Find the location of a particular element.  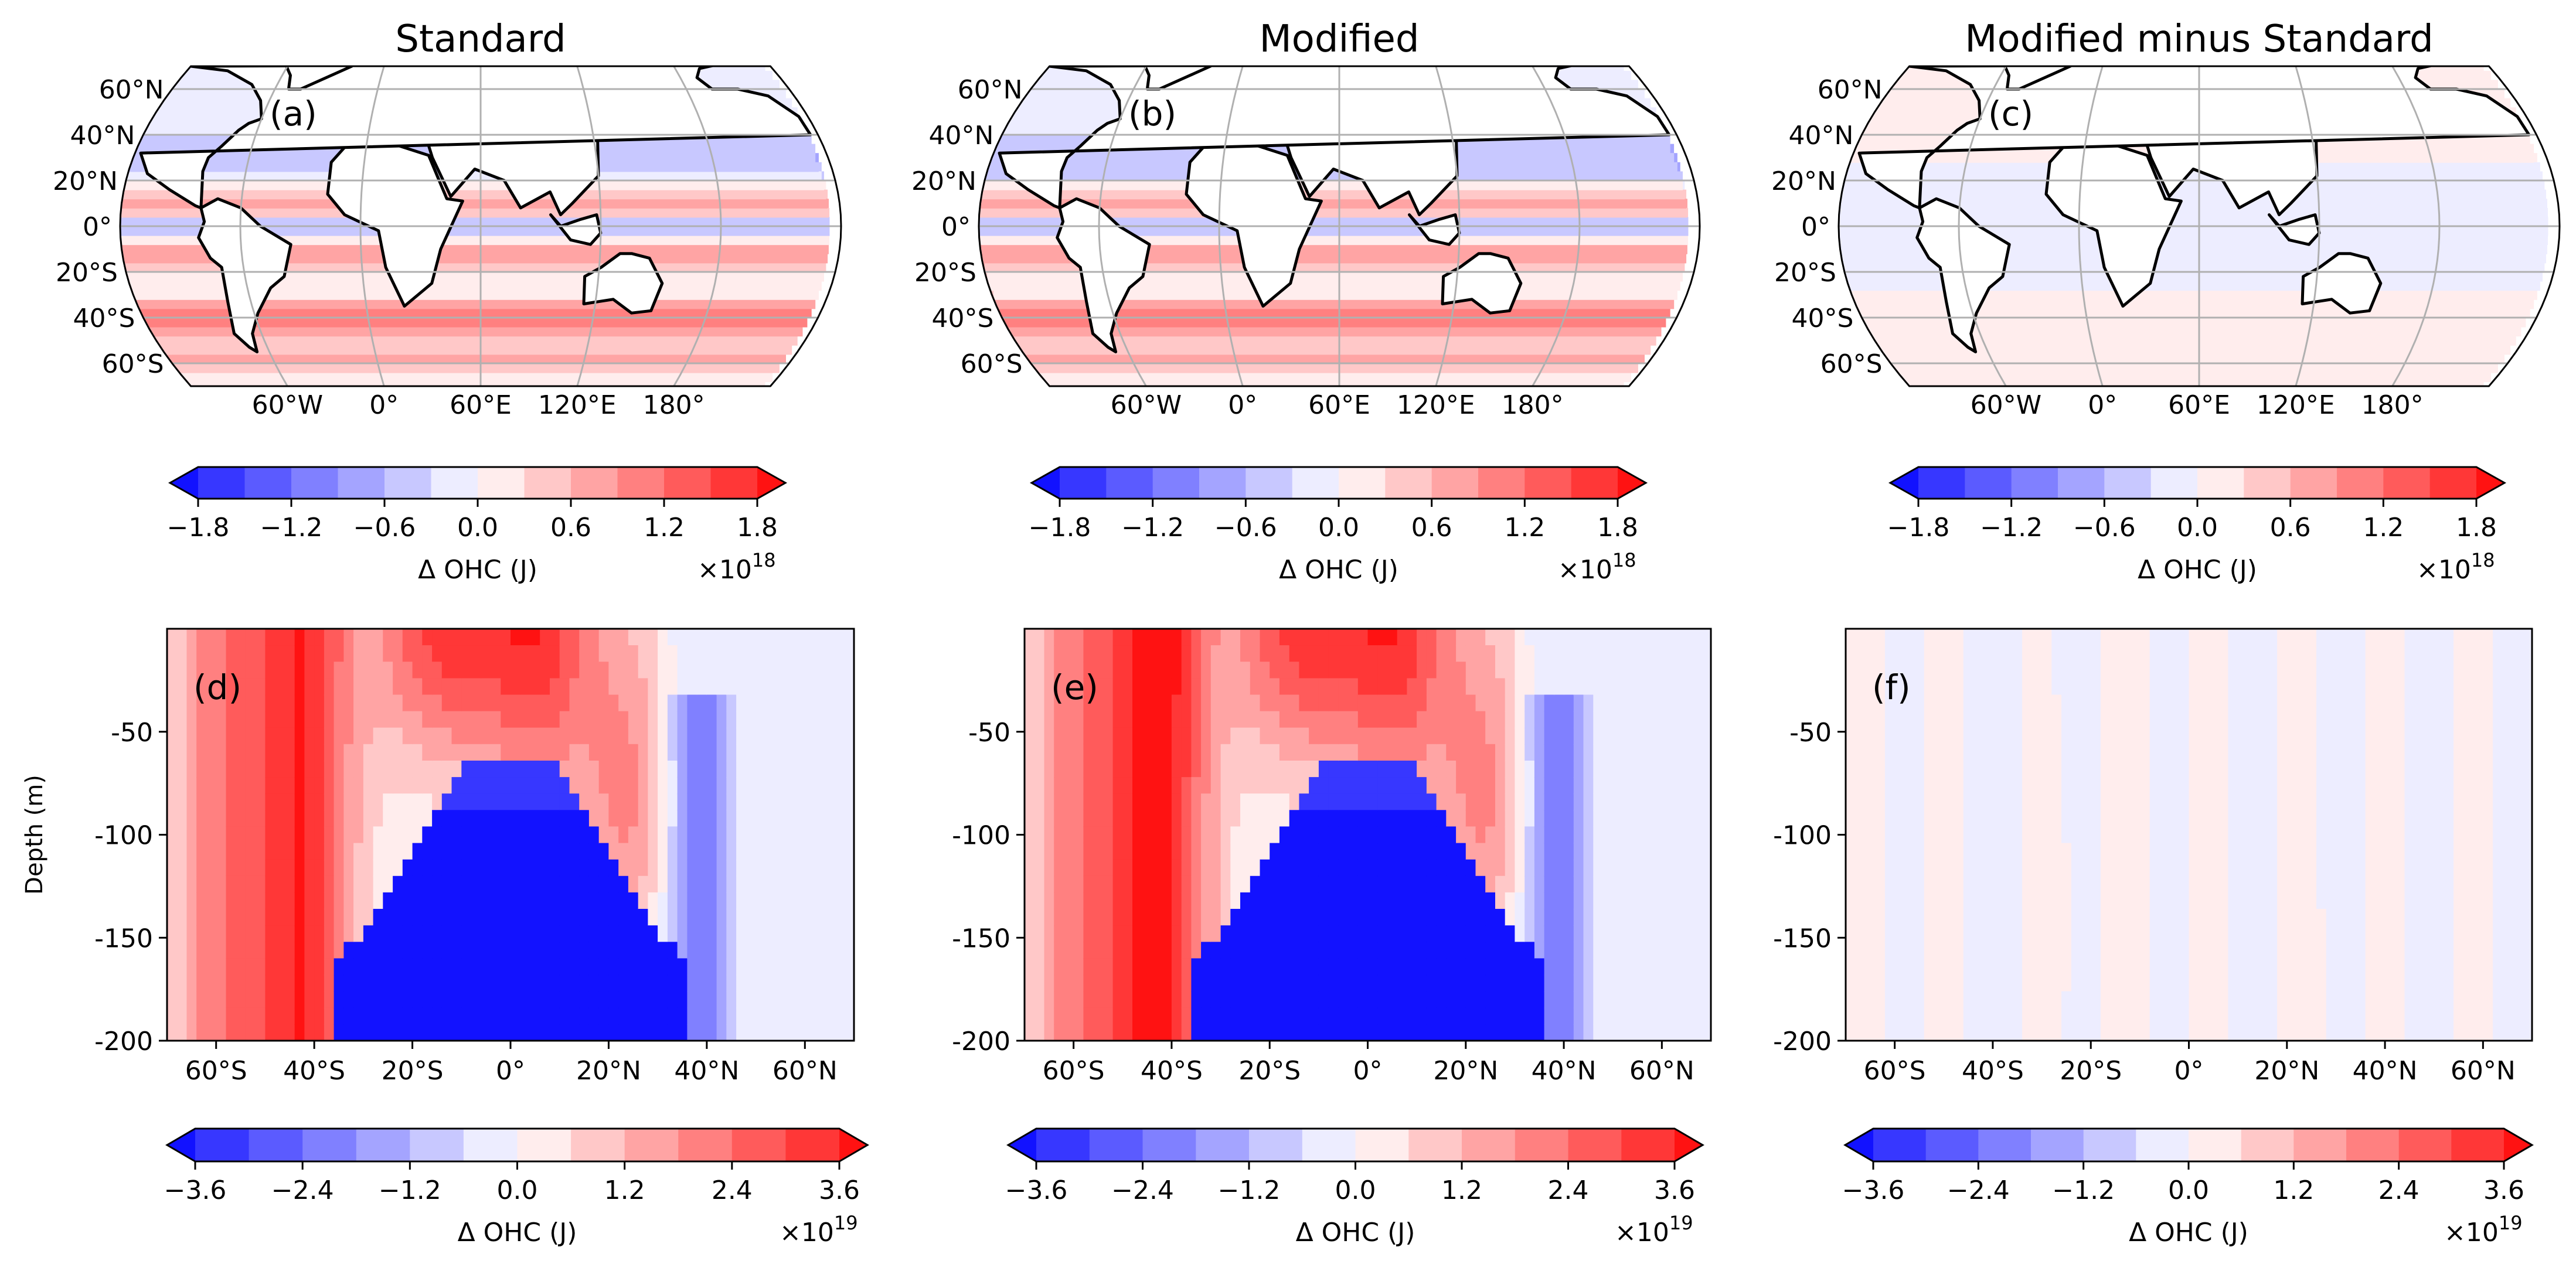

column-title-standard: Standard is located at coordinates (480, 39).